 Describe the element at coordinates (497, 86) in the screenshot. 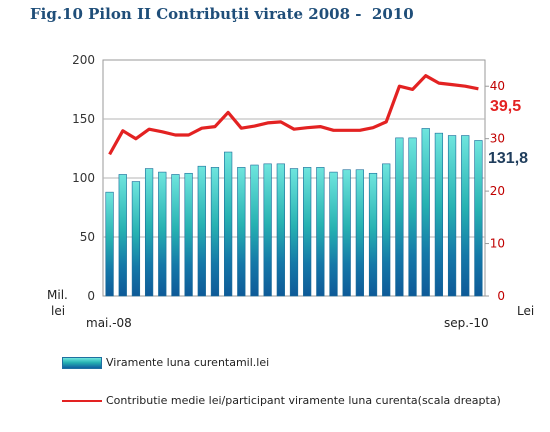

I see `right-tick-label: 40` at that location.